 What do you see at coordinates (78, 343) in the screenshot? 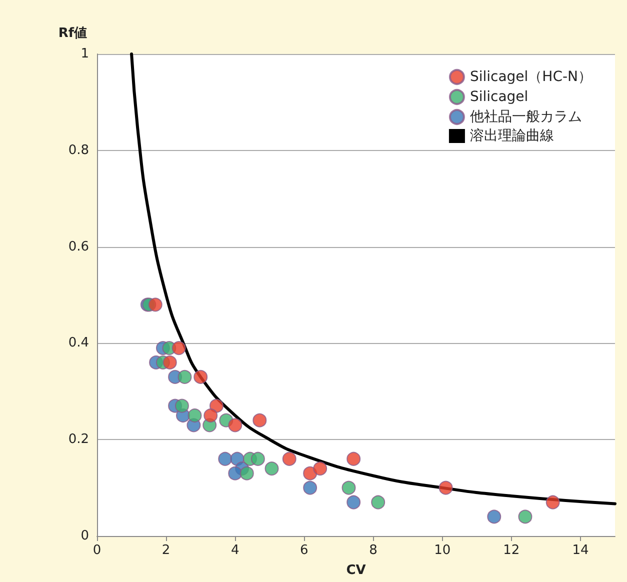
I see `y-tick-label: 0.4` at bounding box center [78, 343].